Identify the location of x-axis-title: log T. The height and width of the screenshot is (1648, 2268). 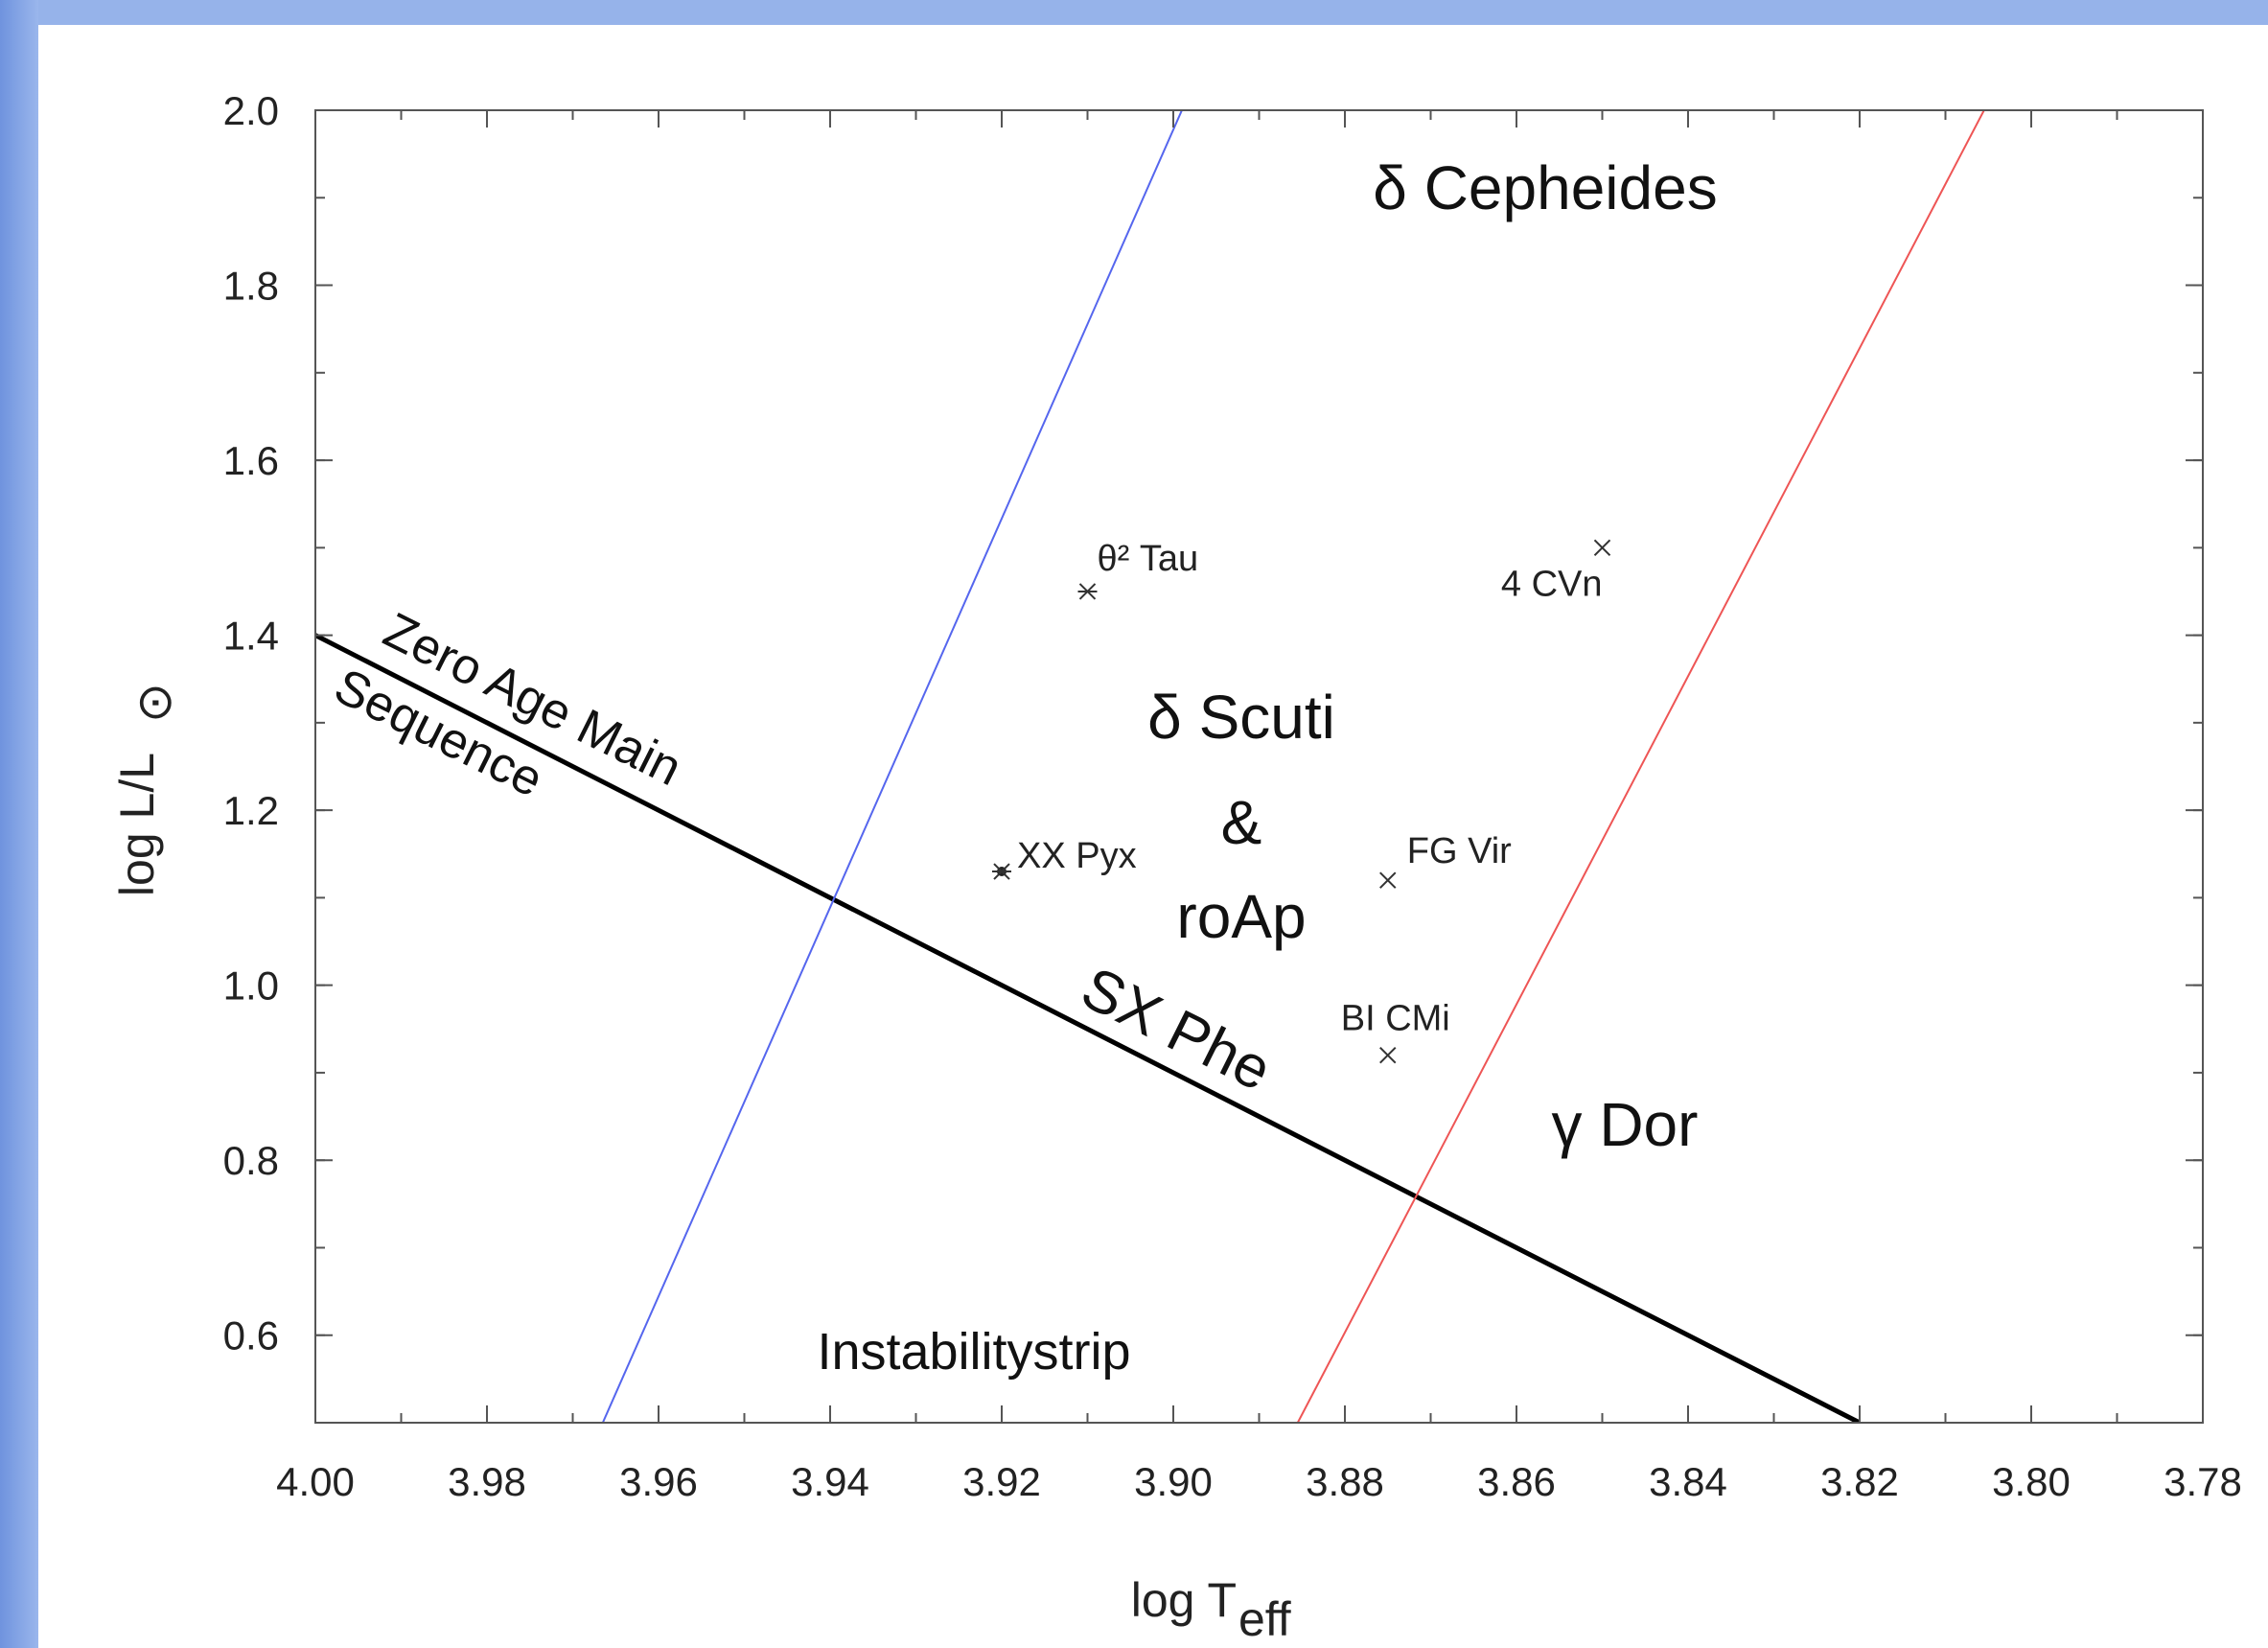
(1184, 1600).